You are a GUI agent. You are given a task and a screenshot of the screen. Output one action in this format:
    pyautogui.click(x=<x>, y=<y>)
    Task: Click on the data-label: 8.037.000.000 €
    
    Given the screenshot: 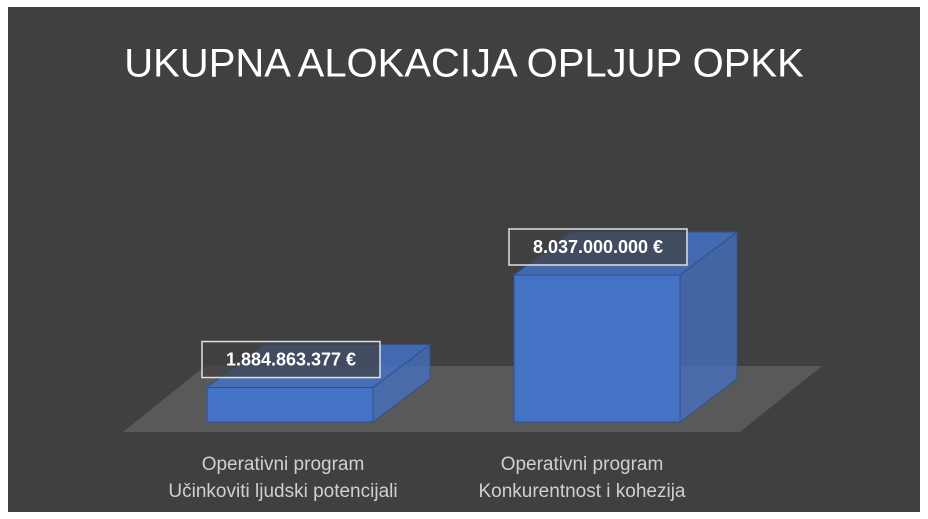 What is the action you would take?
    pyautogui.click(x=598, y=247)
    